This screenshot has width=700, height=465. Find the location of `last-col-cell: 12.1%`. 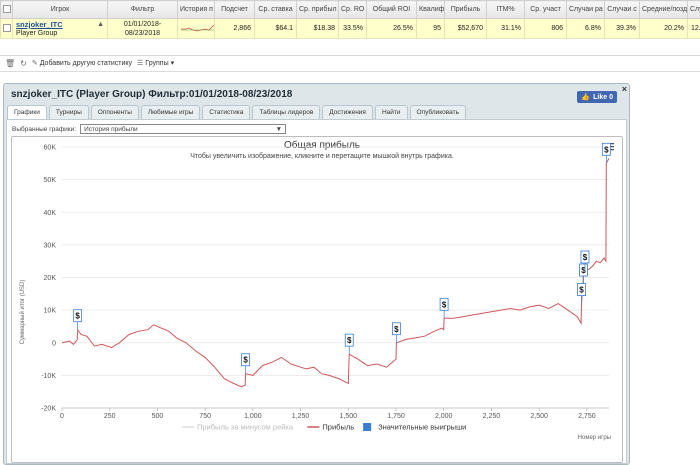

last-col-cell: 12.1% is located at coordinates (693, 28).